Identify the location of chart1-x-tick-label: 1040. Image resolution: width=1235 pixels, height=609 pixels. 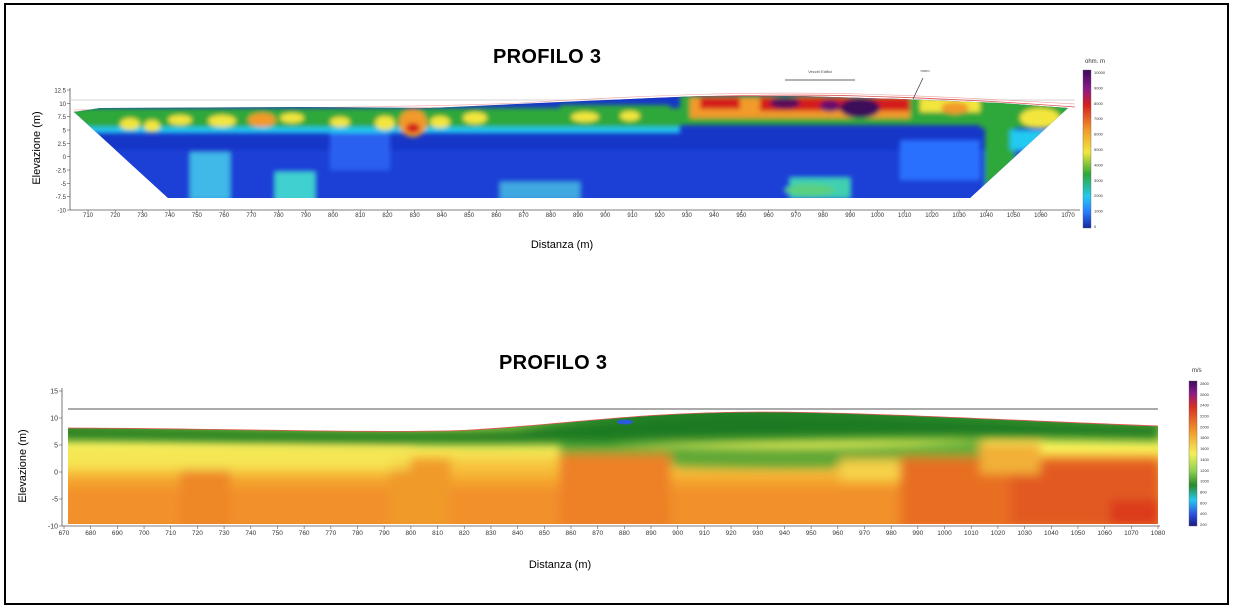
(987, 216).